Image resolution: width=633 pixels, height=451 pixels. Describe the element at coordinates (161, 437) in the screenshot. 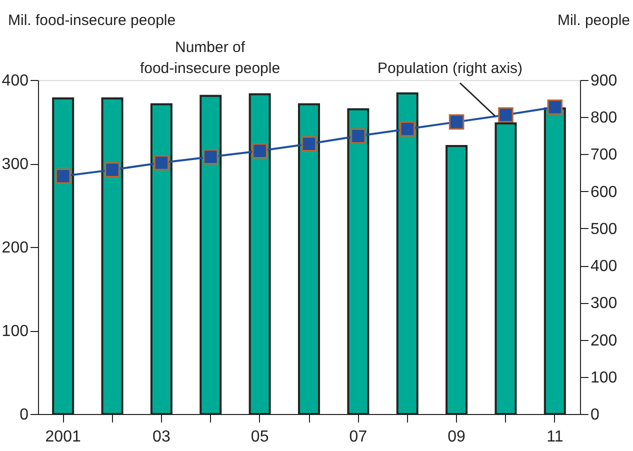

I see `x-tick-label: 03` at that location.